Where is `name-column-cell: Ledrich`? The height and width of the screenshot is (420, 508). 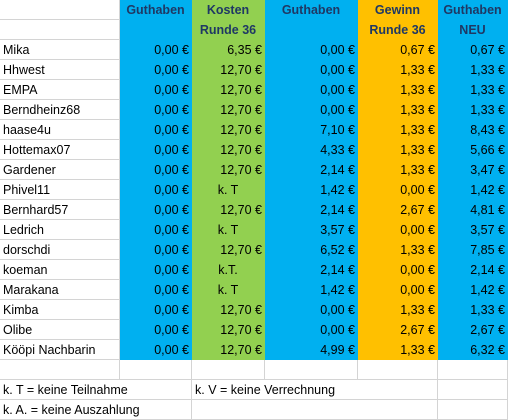
name-column-cell: Ledrich is located at coordinates (60, 230).